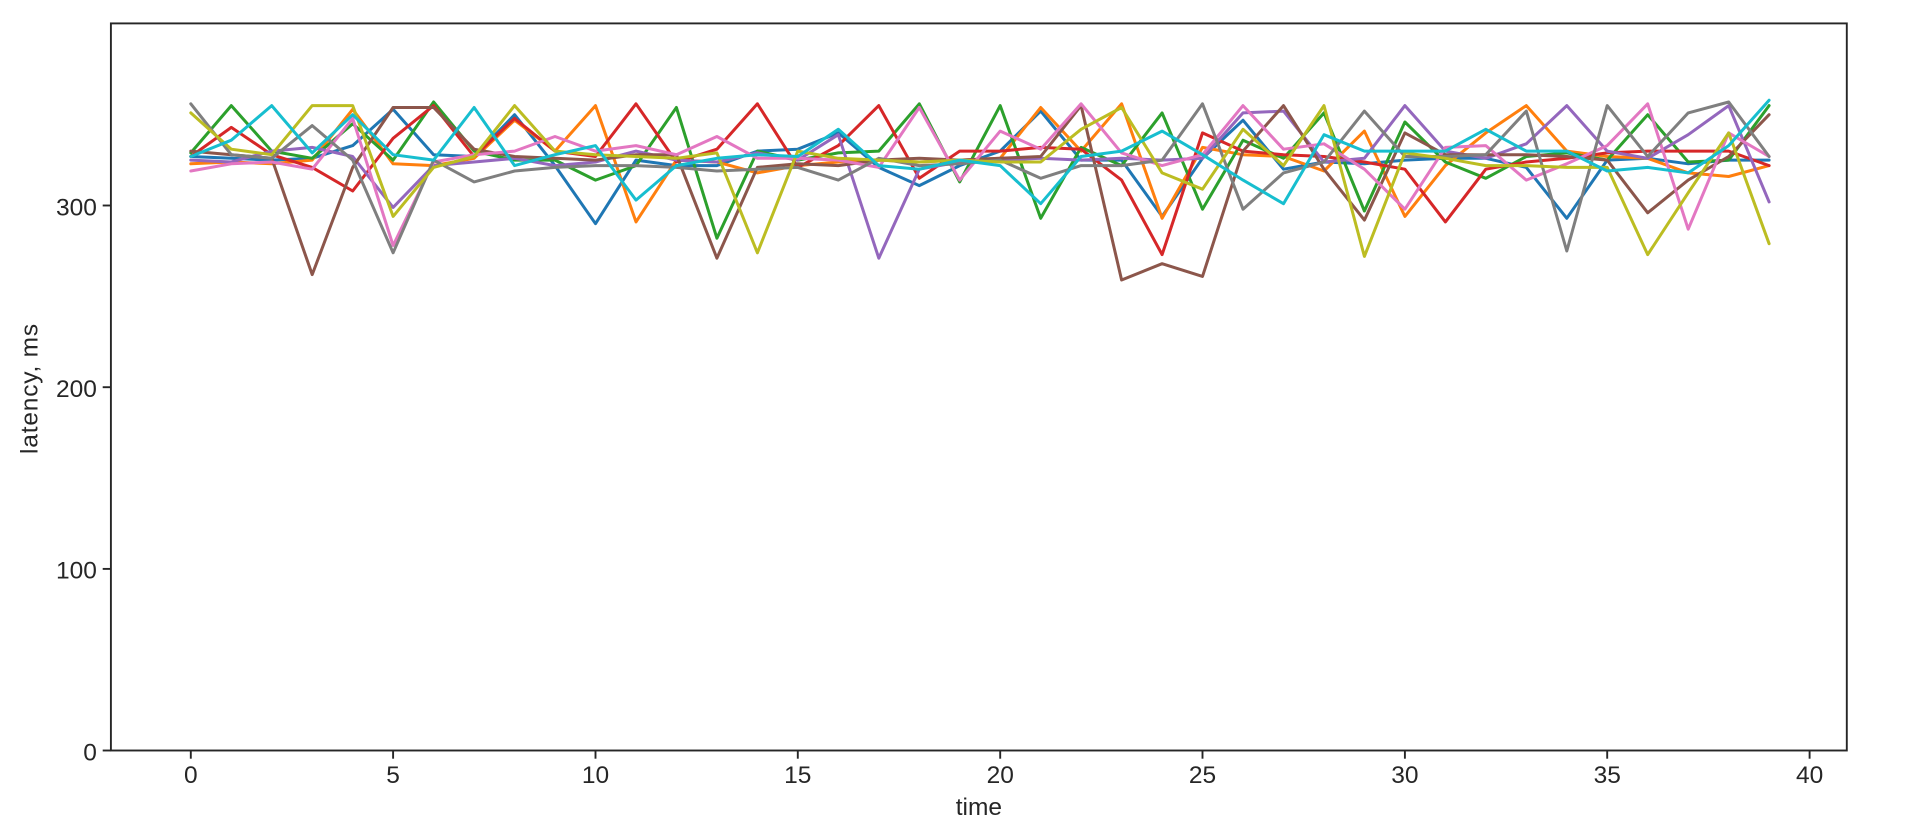 The image size is (1906, 838). Describe the element at coordinates (30, 388) in the screenshot. I see `svg-text: latency, ms` at that location.